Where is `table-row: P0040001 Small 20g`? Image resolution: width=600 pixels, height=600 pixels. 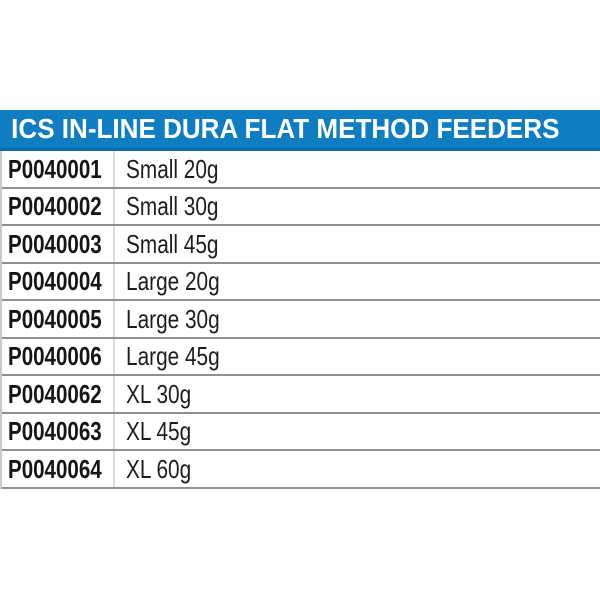 table-row: P0040001 Small 20g is located at coordinates (301, 170).